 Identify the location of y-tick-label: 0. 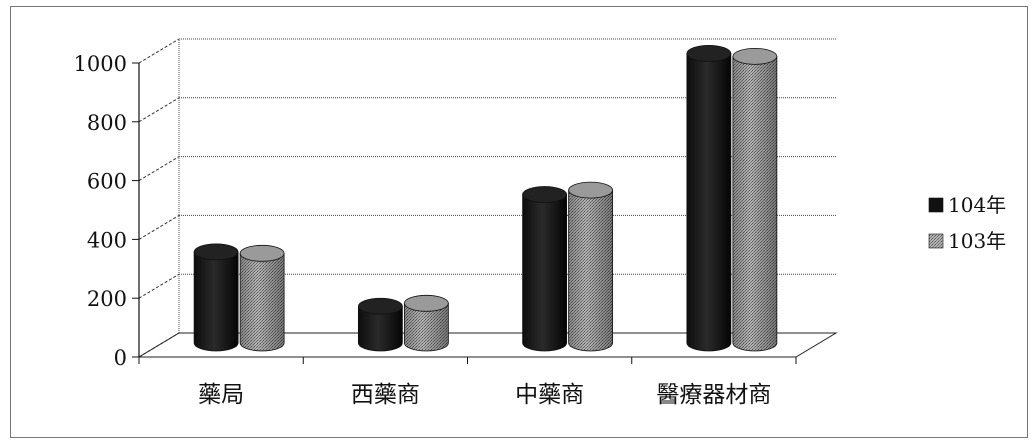
(120, 358).